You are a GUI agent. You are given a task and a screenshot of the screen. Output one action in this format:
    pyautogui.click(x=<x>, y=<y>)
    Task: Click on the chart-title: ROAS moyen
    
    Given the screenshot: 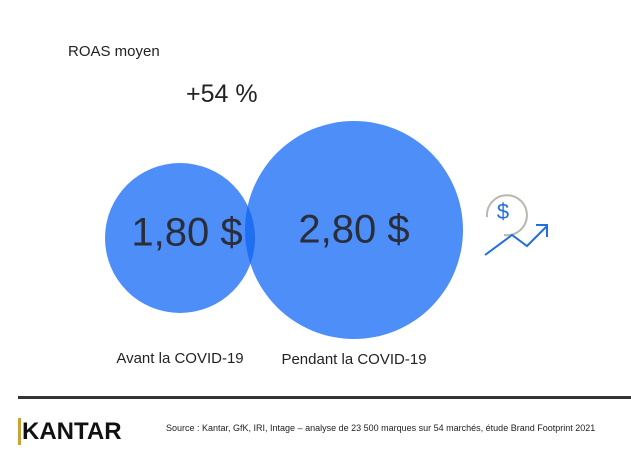 What is the action you would take?
    pyautogui.click(x=114, y=51)
    